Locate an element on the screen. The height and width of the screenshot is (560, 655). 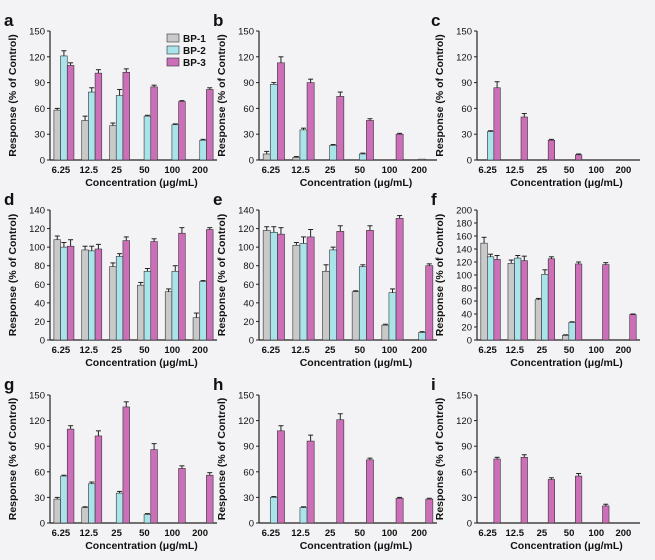
y-tick-label: 150 is located at coordinates (246, 32).